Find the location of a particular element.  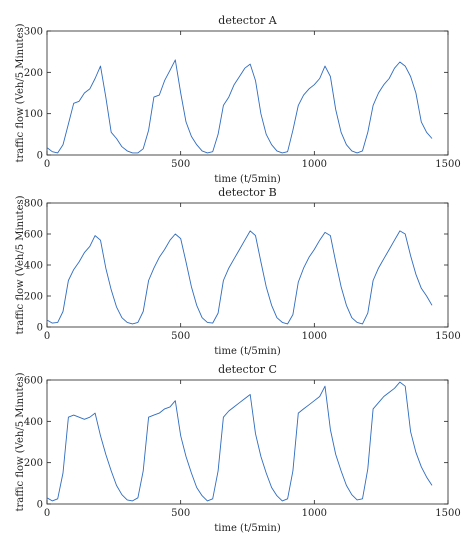

x-tick-label-c-3: 1500 is located at coordinates (447, 513).